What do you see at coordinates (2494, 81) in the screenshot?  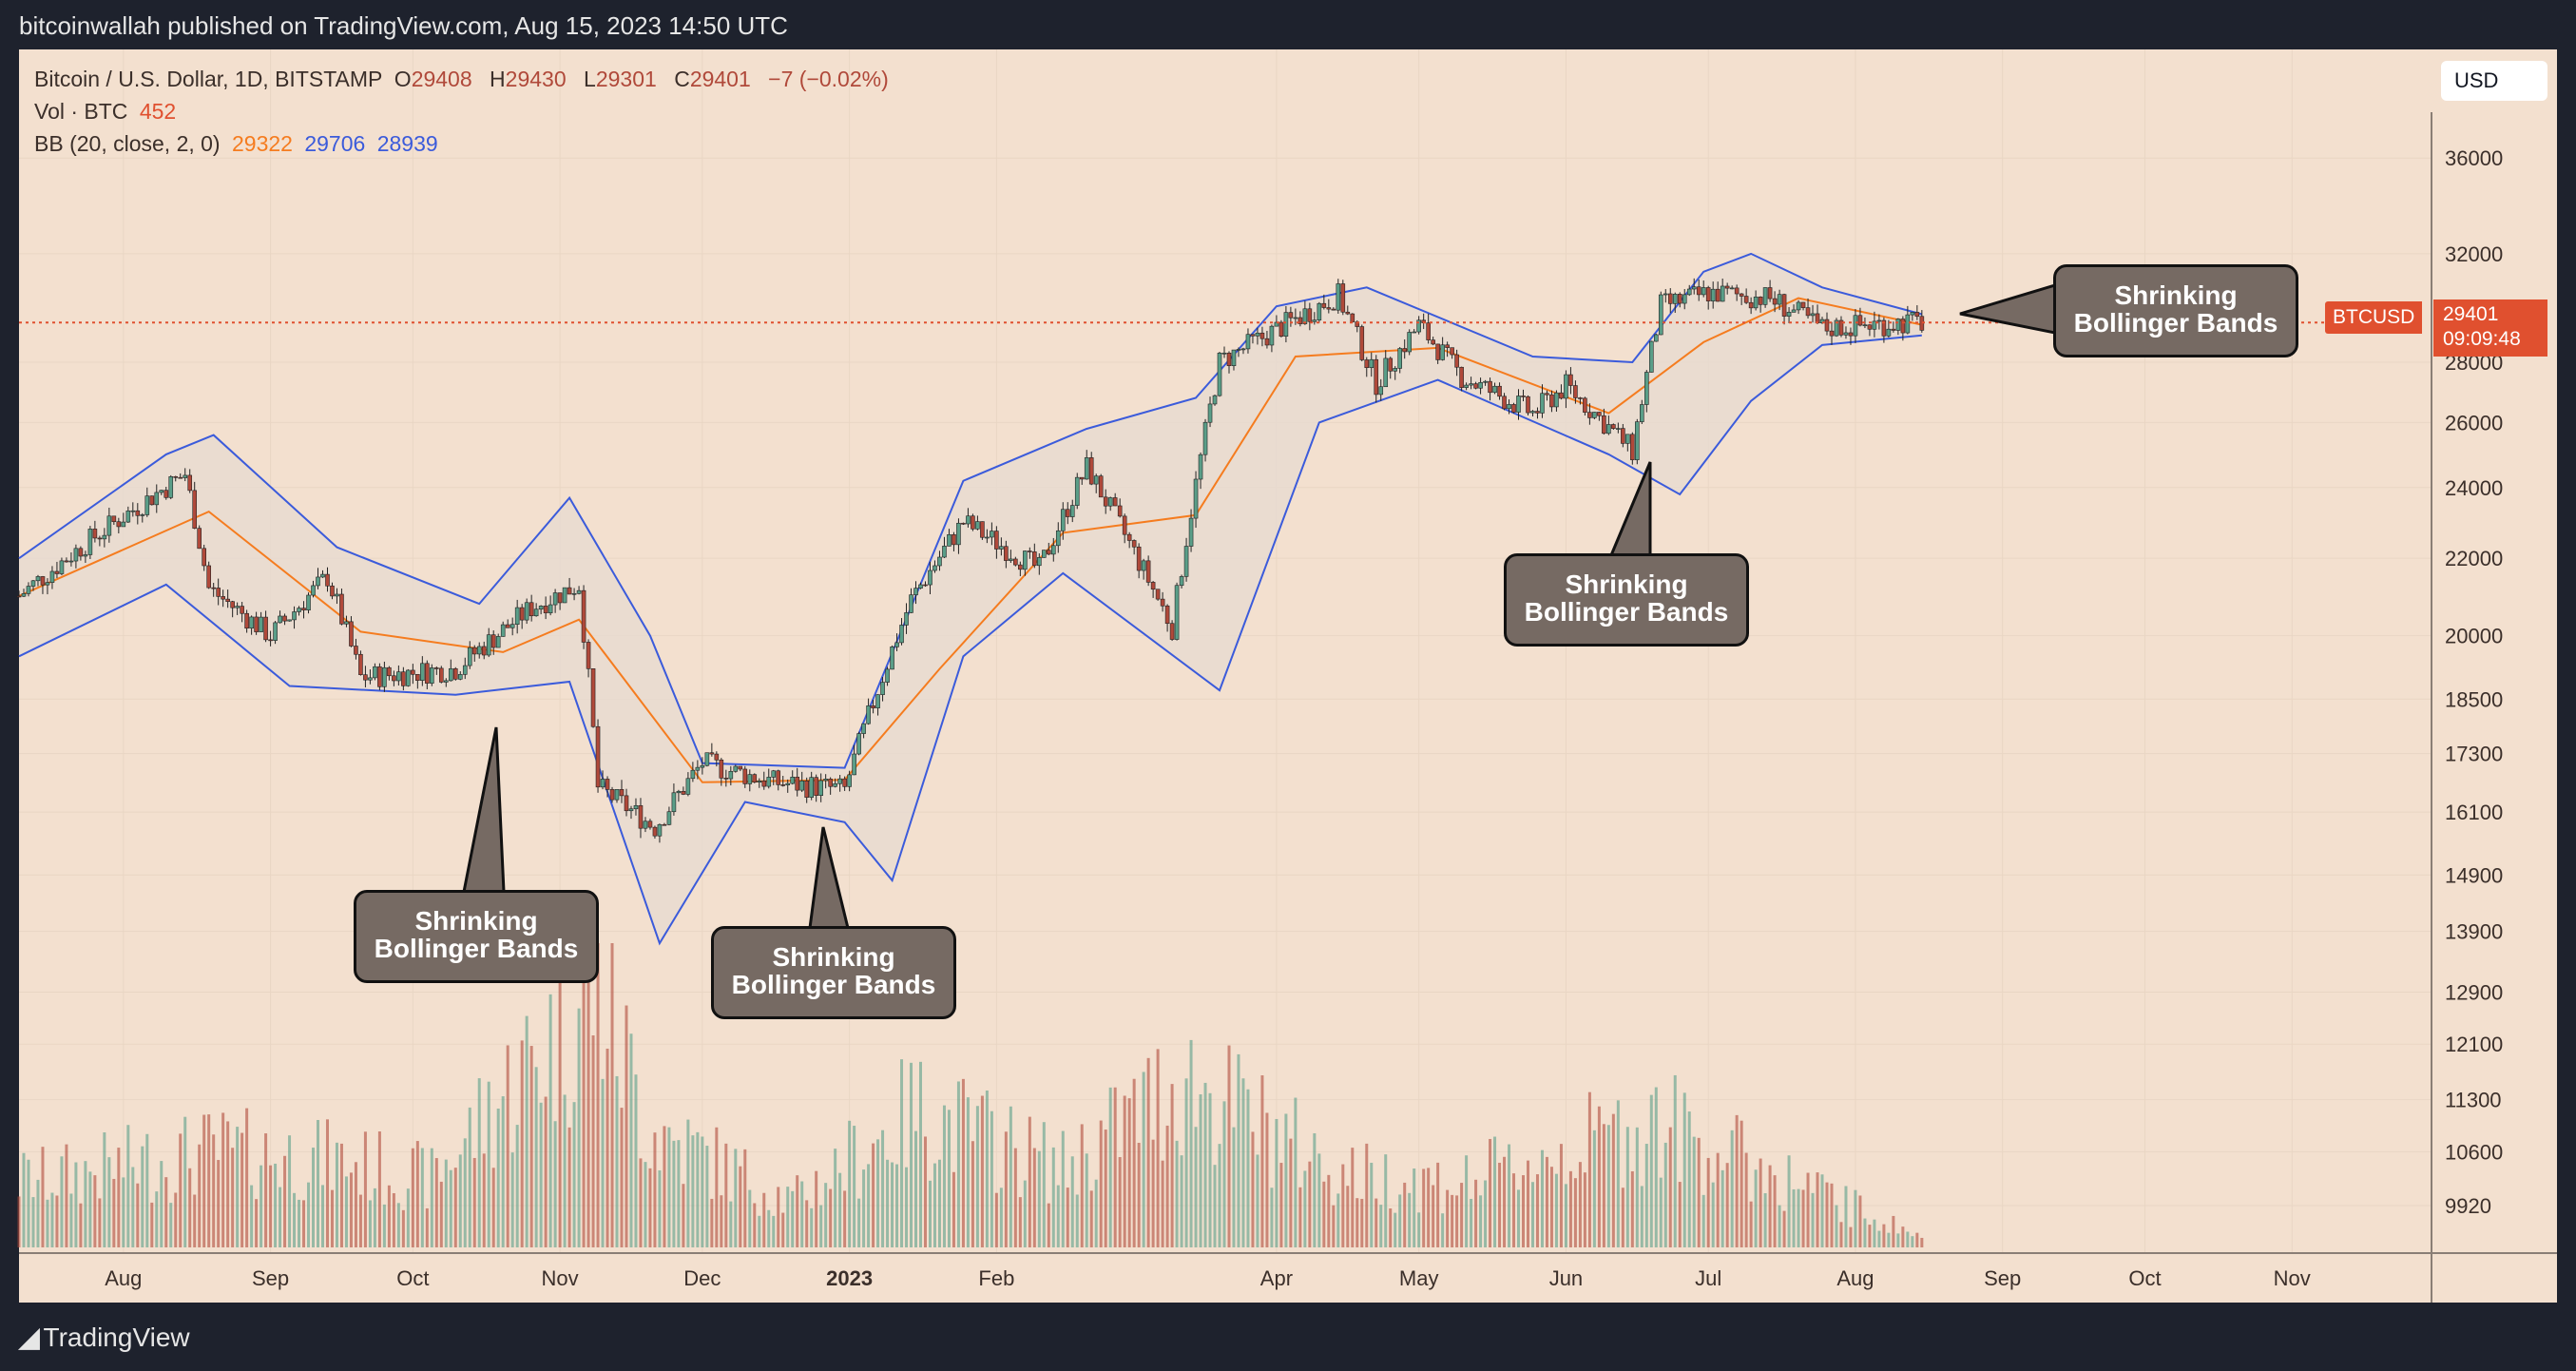 I see `currency-button: USD` at bounding box center [2494, 81].